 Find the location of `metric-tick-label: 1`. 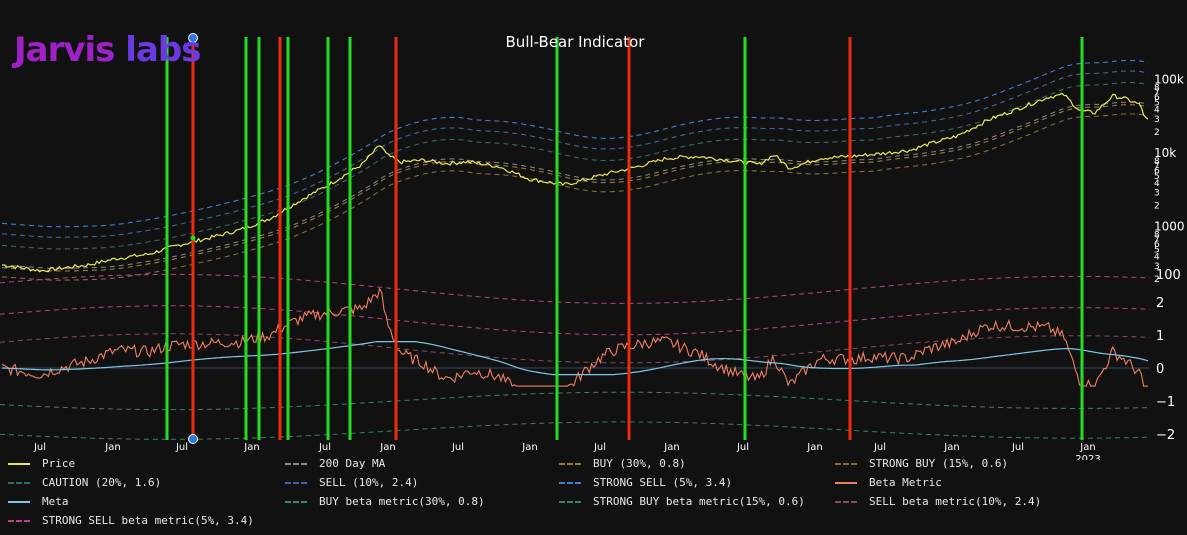

metric-tick-label: 1 is located at coordinates (1160, 336).